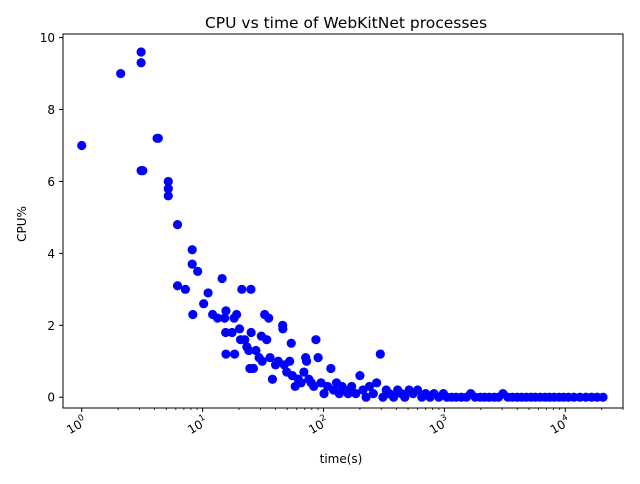  Describe the element at coordinates (323, 418) in the screenshot. I see `x-tick-label-exponent: 2` at that location.